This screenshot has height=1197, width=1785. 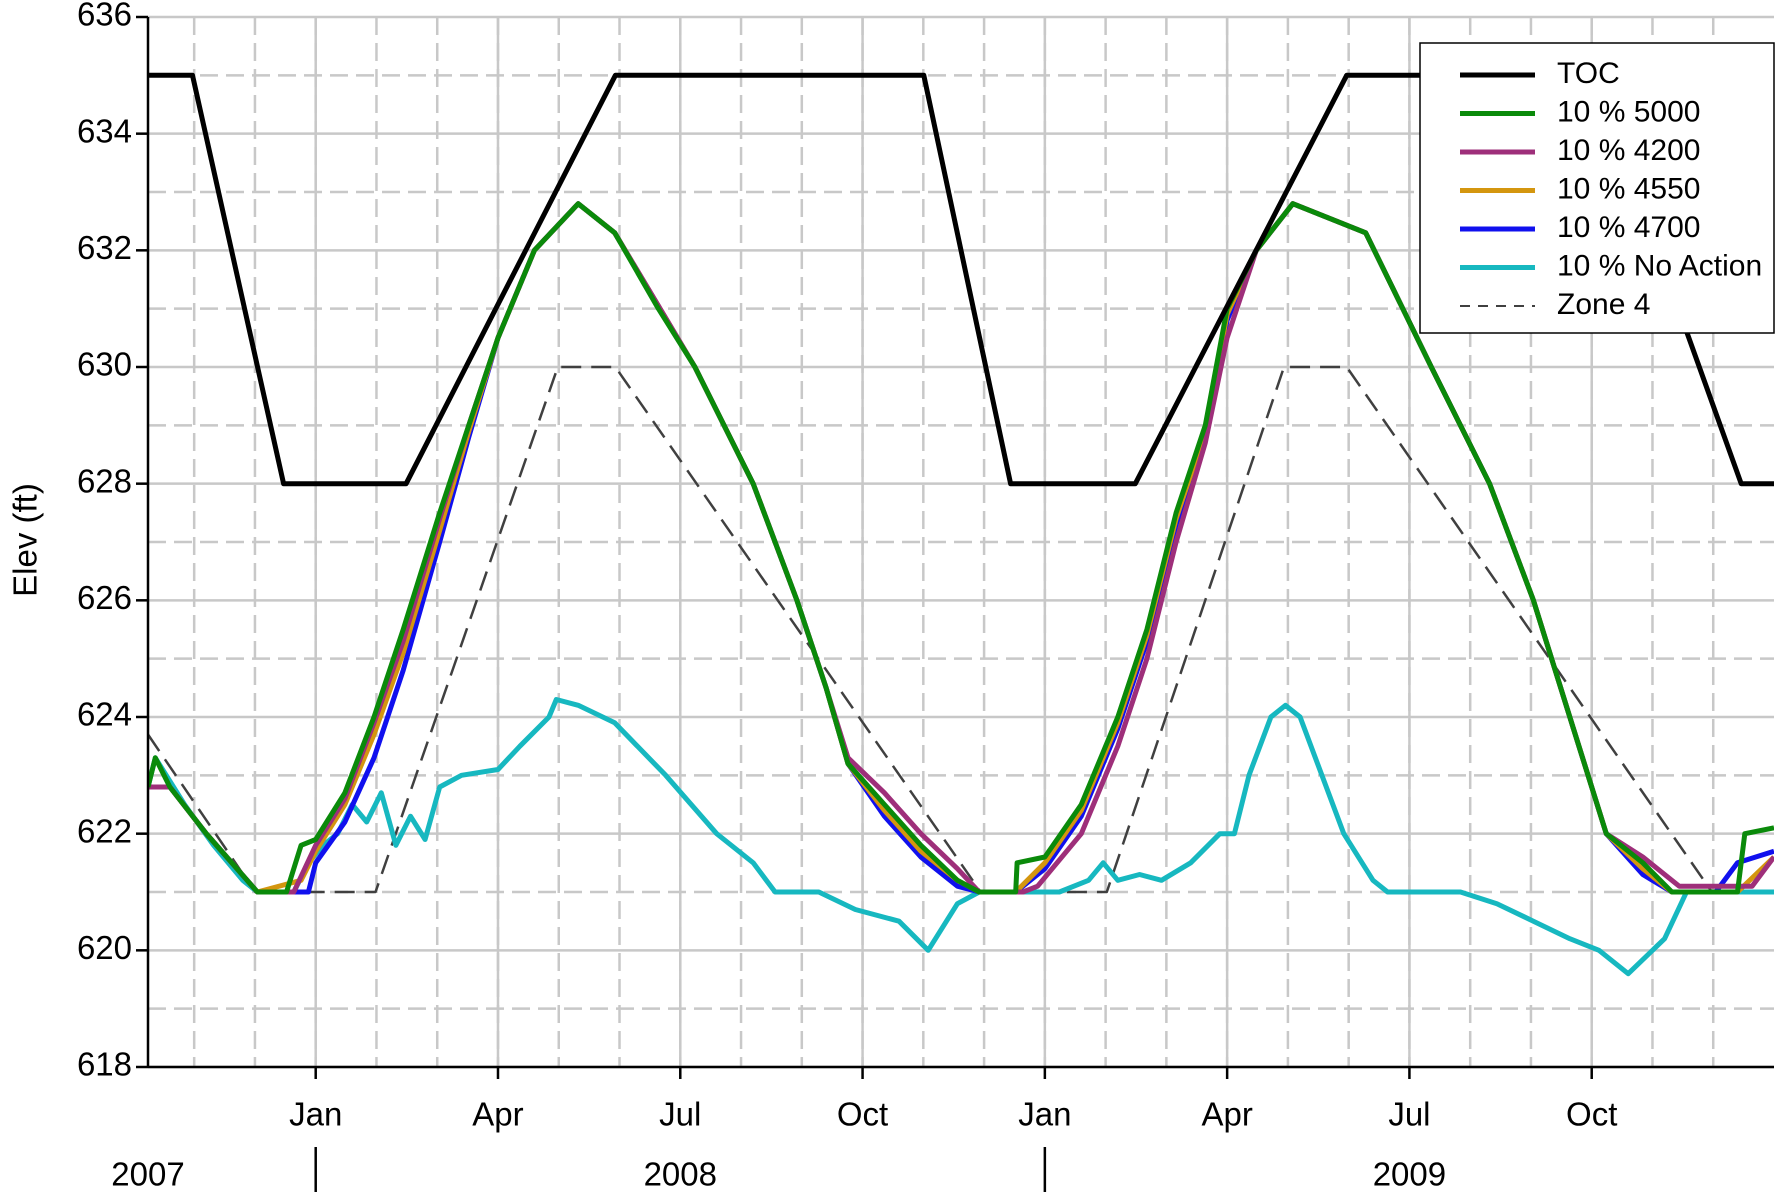 What do you see at coordinates (104, 597) in the screenshot?
I see `y-tick-label: 626` at bounding box center [104, 597].